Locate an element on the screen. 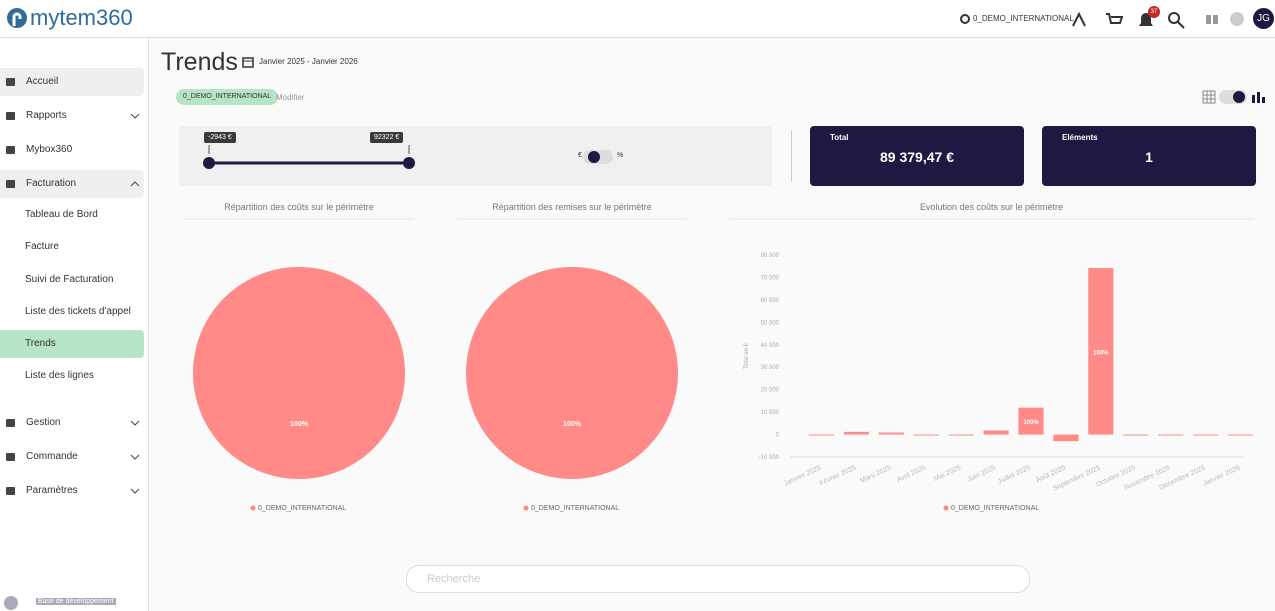 The image size is (1275, 611). nav-item: Paramètres is located at coordinates (72, 491).